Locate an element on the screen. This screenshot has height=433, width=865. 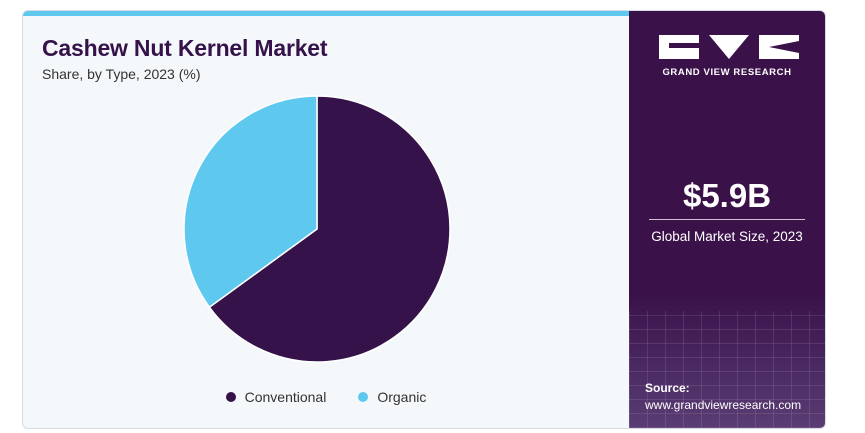
legend-swatch-conventional is located at coordinates (230, 397).